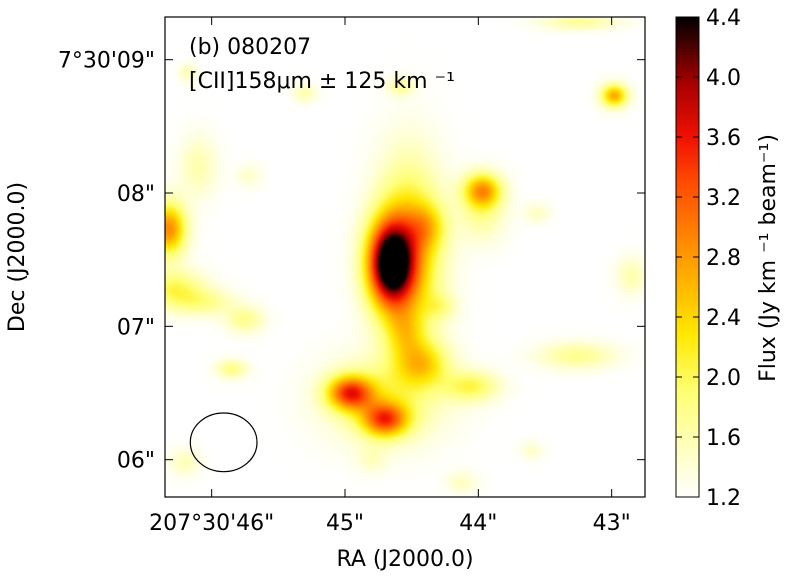  I want to click on x-tick-label: 207°30'46", so click(211, 523).